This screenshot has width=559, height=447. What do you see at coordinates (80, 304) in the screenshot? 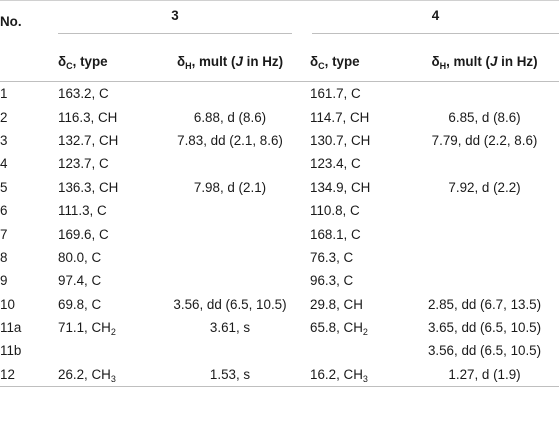
I see `cell-dc-3: 69.8, C` at bounding box center [80, 304].